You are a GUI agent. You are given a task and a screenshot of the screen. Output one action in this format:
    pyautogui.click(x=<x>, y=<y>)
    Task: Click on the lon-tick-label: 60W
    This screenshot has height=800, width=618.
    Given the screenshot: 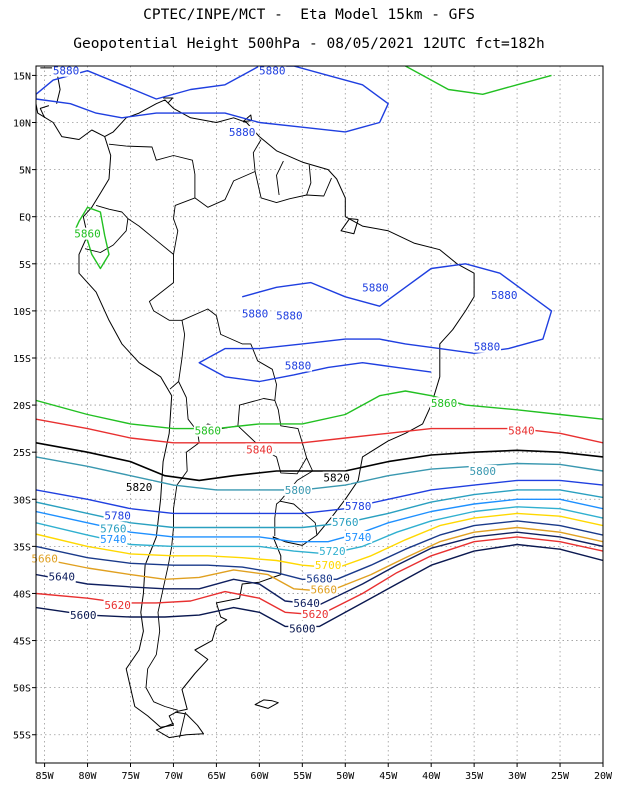 What is the action you would take?
    pyautogui.click(x=259, y=776)
    